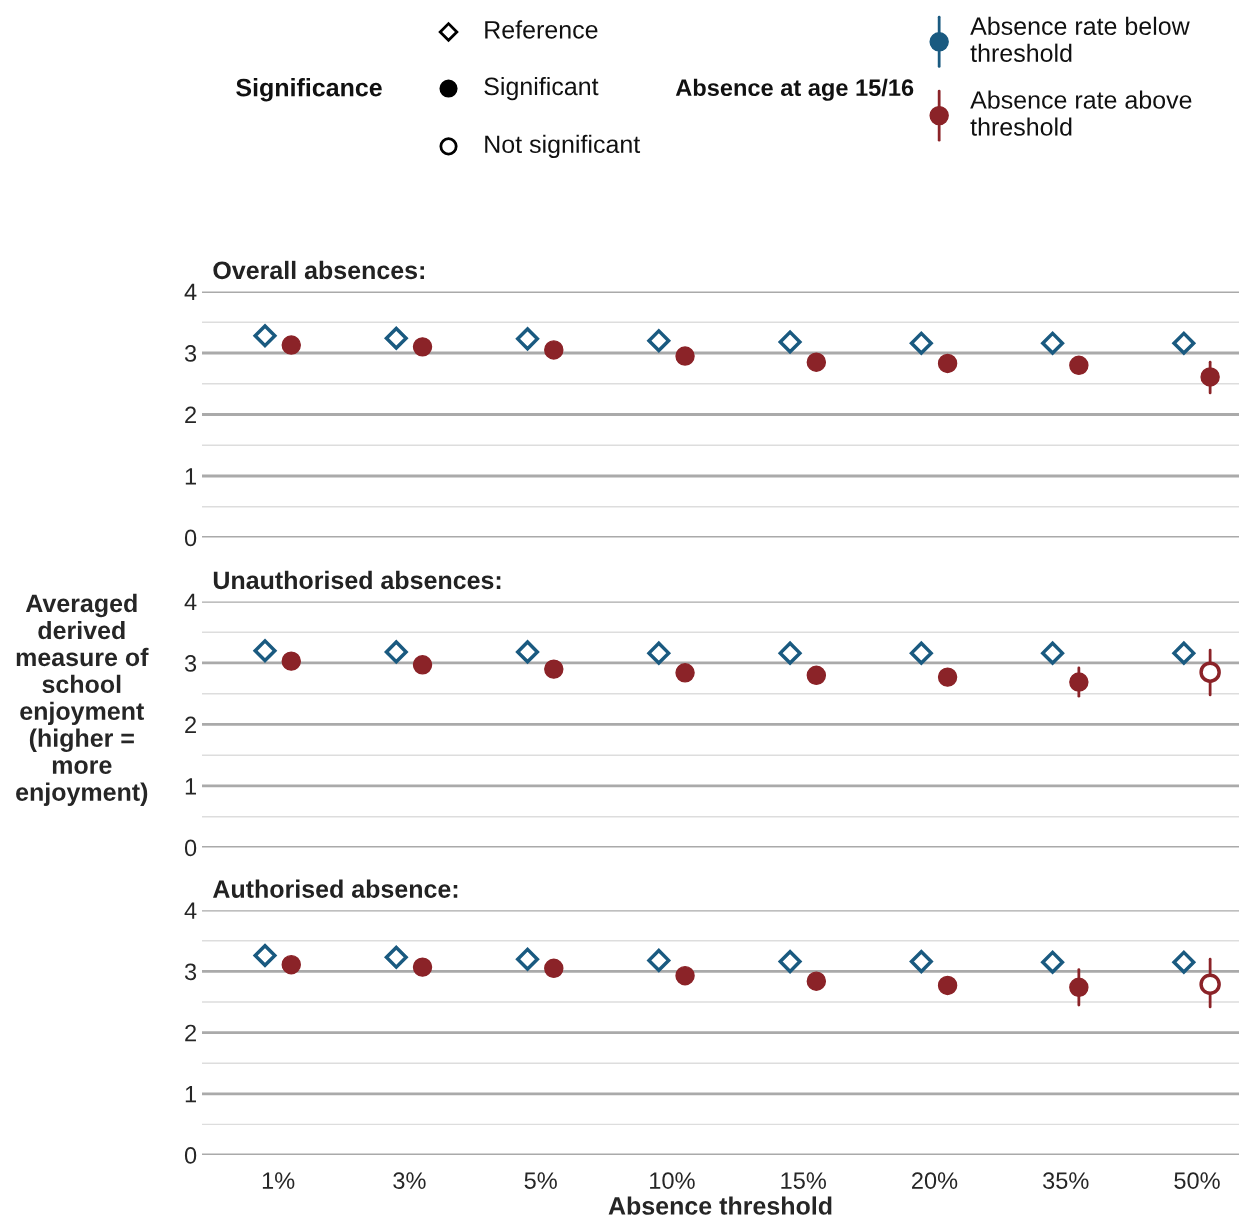  Describe the element at coordinates (803, 1180) in the screenshot. I see `x-tick-label: 15%` at that location.